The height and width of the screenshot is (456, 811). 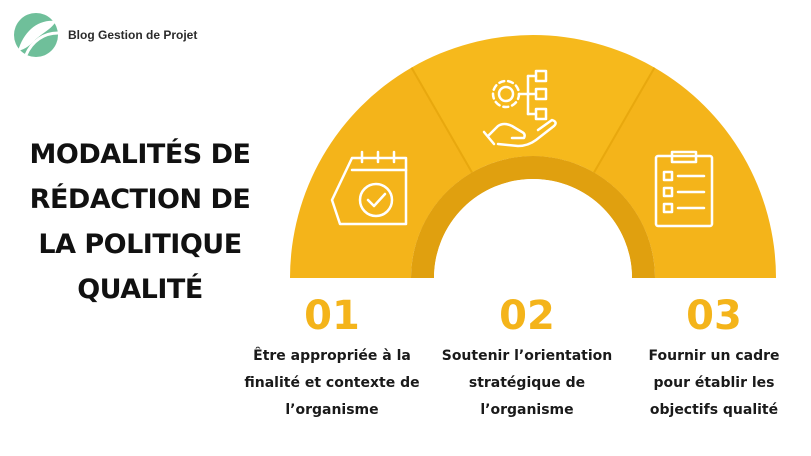 I want to click on title-line: RÉDACTION DE, so click(x=140, y=199).